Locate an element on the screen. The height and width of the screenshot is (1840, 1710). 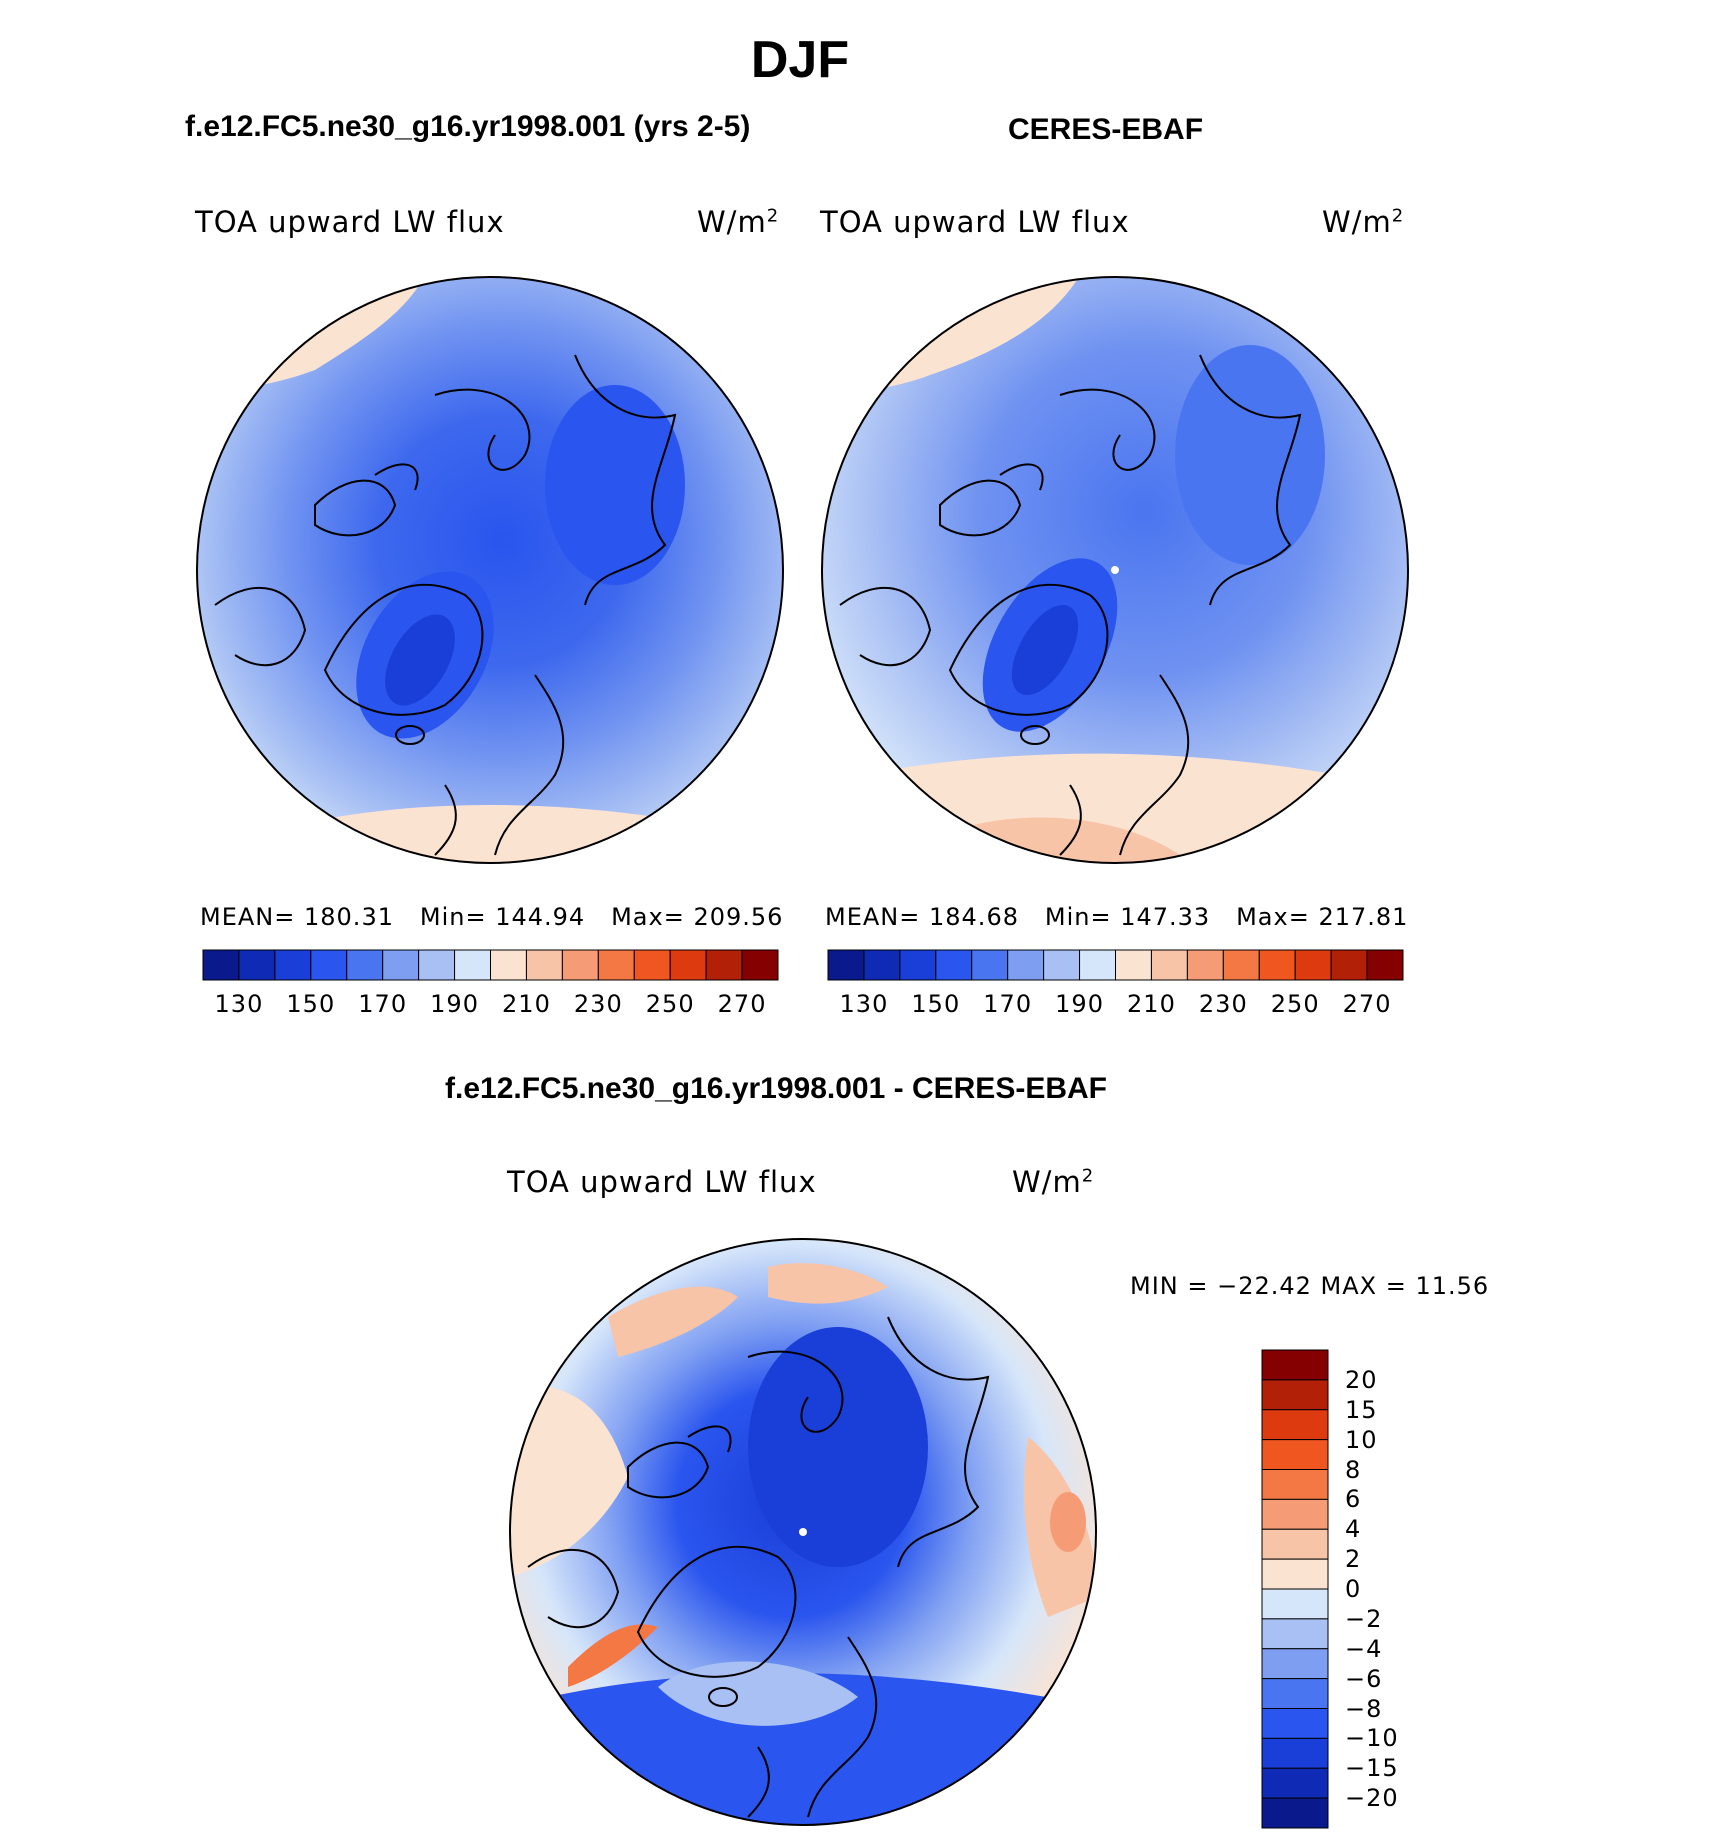
colorbar-tick-label: −4 is located at coordinates (1364, 1648).